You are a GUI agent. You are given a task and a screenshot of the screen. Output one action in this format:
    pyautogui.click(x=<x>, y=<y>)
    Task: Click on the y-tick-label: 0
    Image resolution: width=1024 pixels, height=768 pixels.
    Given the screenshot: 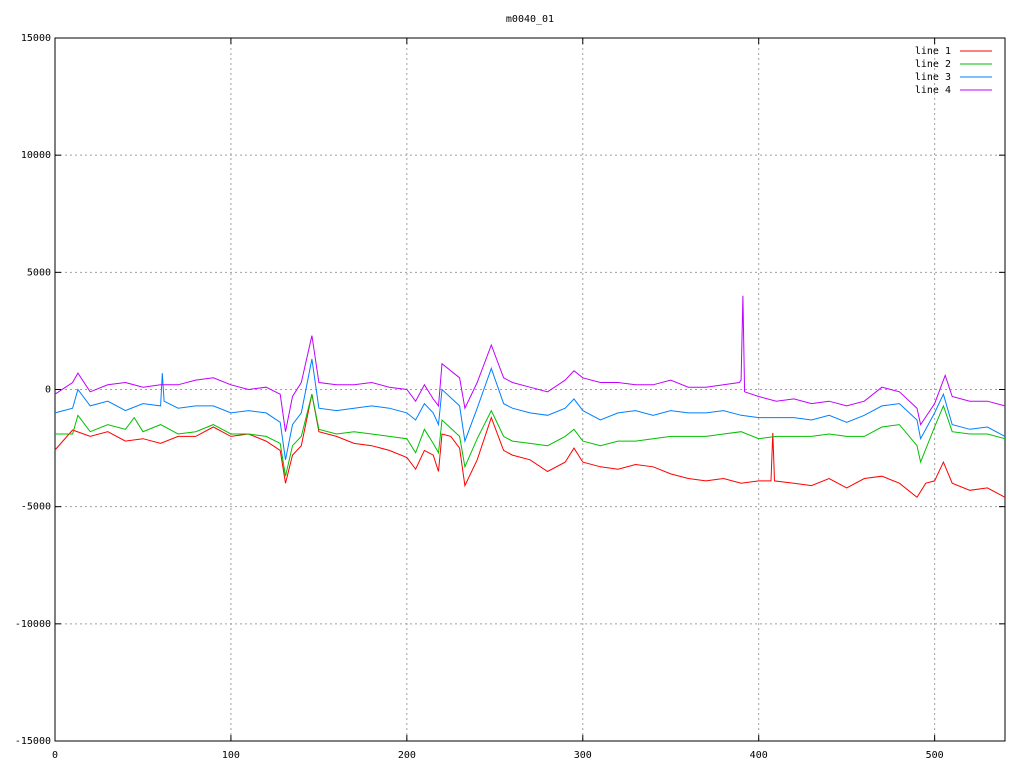 What is the action you would take?
    pyautogui.click(x=48, y=390)
    